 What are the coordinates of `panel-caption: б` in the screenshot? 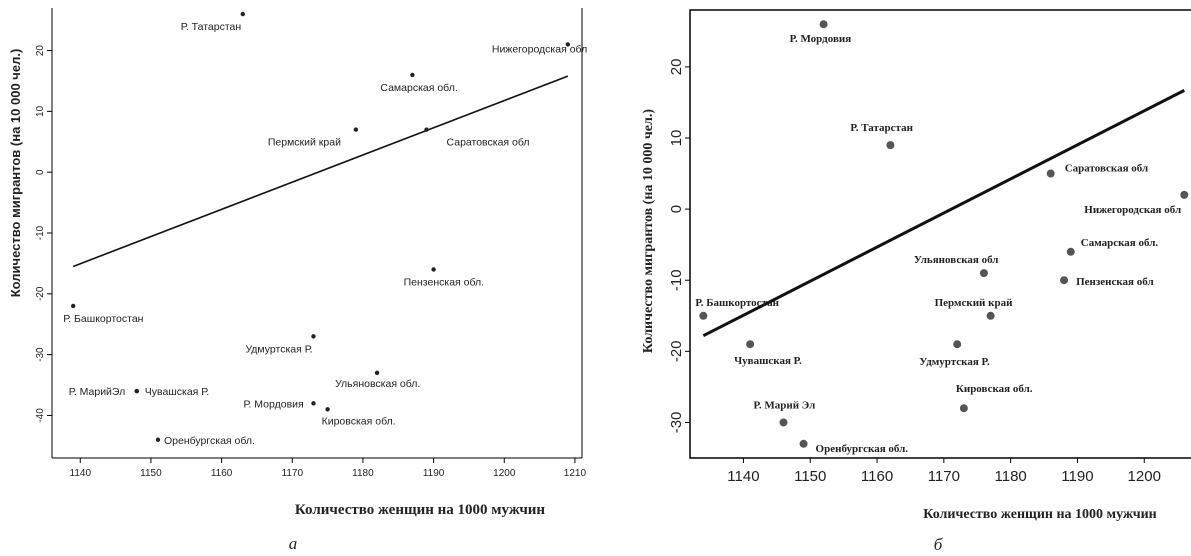 It's located at (938, 544).